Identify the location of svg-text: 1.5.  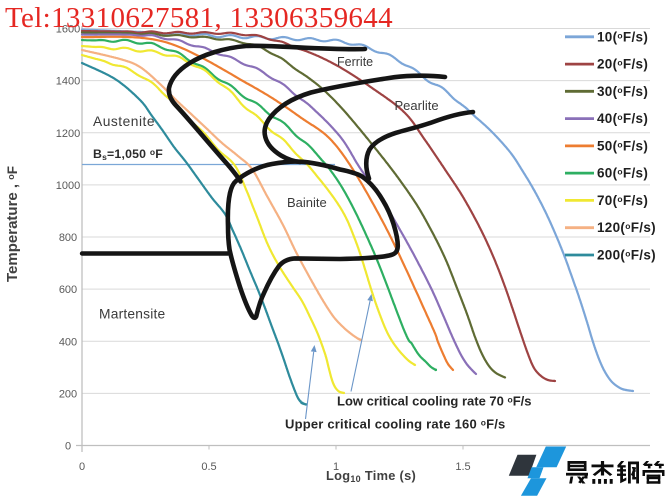
(462, 467).